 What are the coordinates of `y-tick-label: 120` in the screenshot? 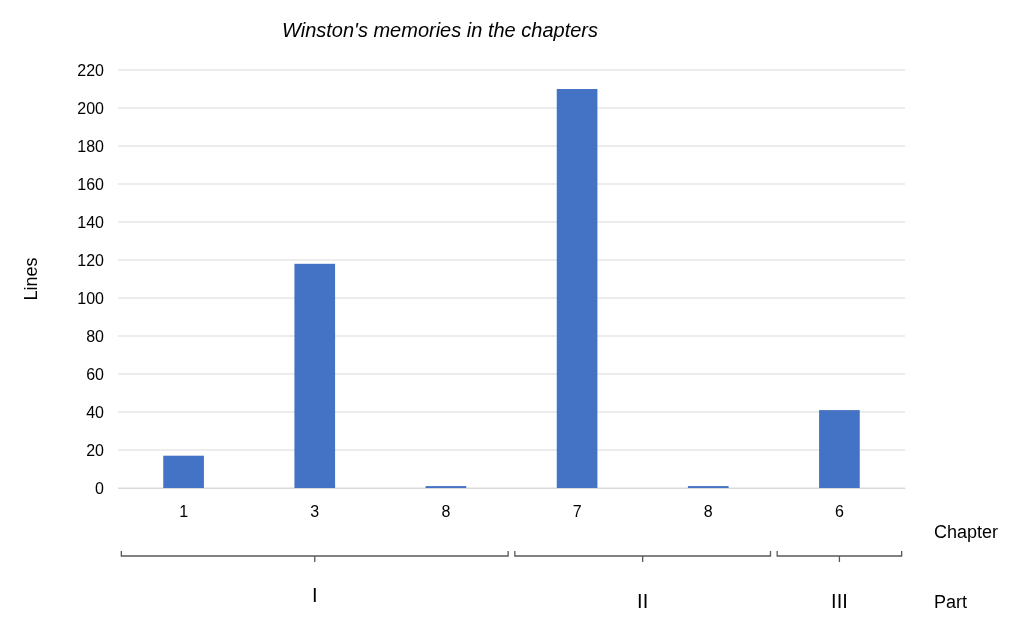 It's located at (91, 260).